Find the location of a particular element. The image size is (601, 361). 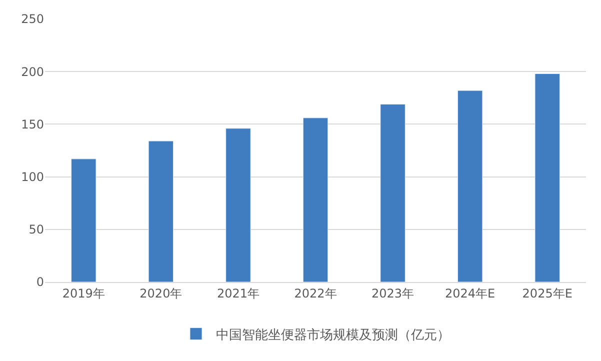

y-tick-label: 150 is located at coordinates (32, 124).